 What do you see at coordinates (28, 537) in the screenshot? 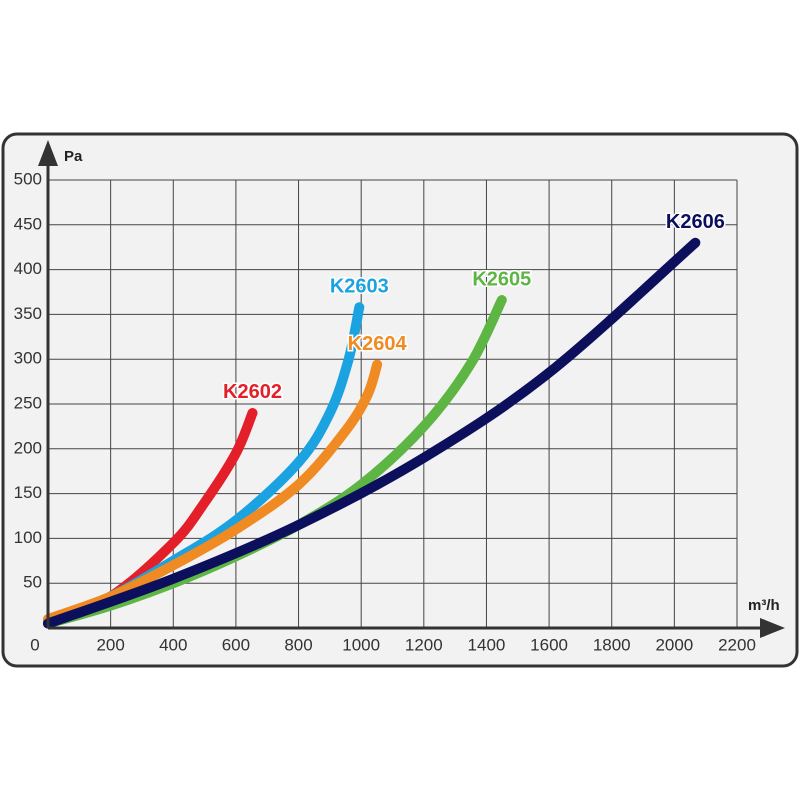
I see `y-tick-label: 100` at bounding box center [28, 537].